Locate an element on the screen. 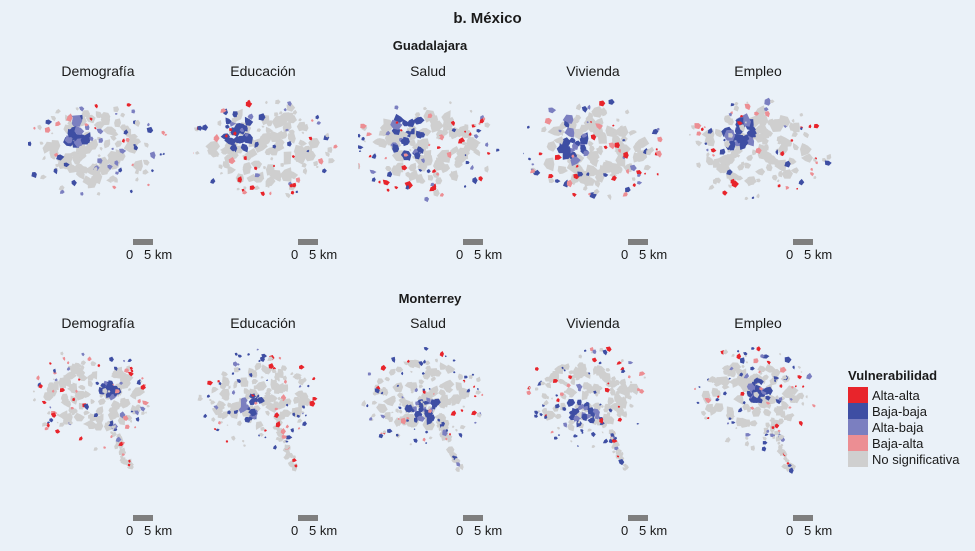  legend-title: Vulnerabilidad is located at coordinates (893, 375).